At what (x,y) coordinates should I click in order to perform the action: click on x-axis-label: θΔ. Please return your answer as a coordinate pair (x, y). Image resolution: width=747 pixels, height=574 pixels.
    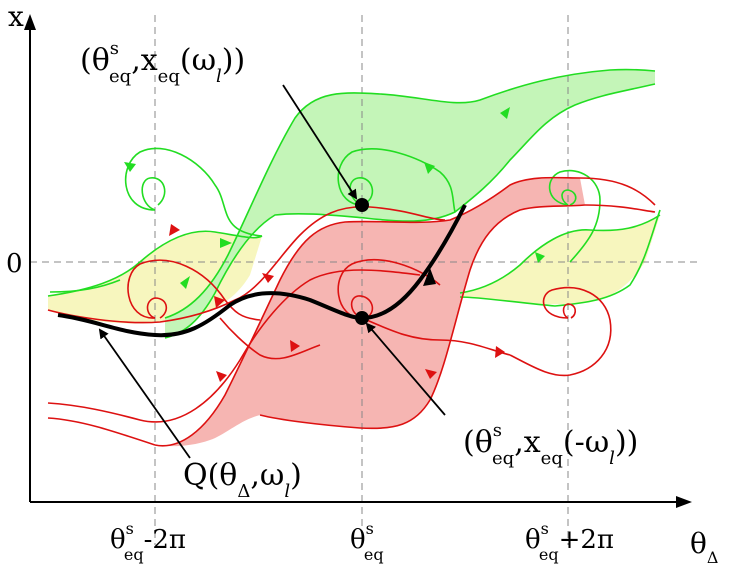
    Looking at the image, I should click on (704, 547).